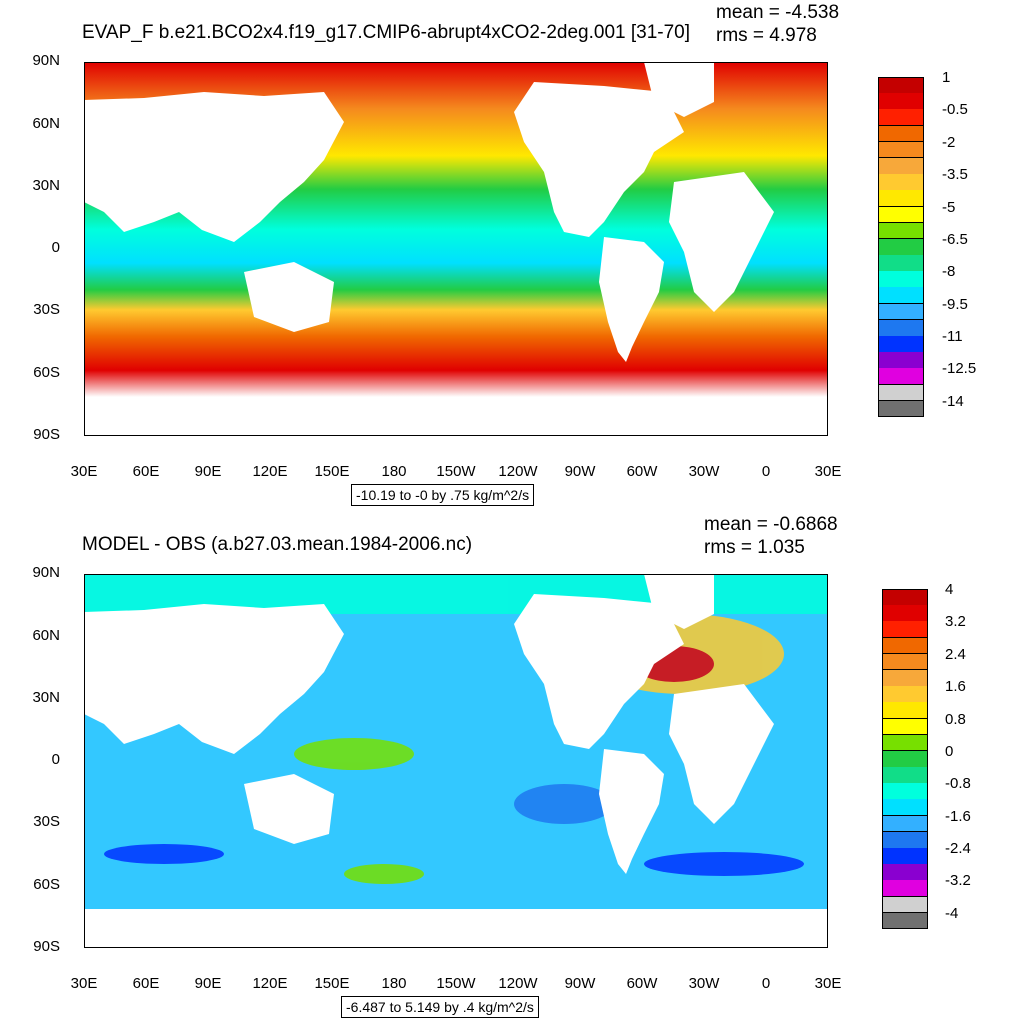 This screenshot has width=1024, height=1024. What do you see at coordinates (754, 547) in the screenshot?
I see `bottom-rms-label: rms = 1.035` at bounding box center [754, 547].